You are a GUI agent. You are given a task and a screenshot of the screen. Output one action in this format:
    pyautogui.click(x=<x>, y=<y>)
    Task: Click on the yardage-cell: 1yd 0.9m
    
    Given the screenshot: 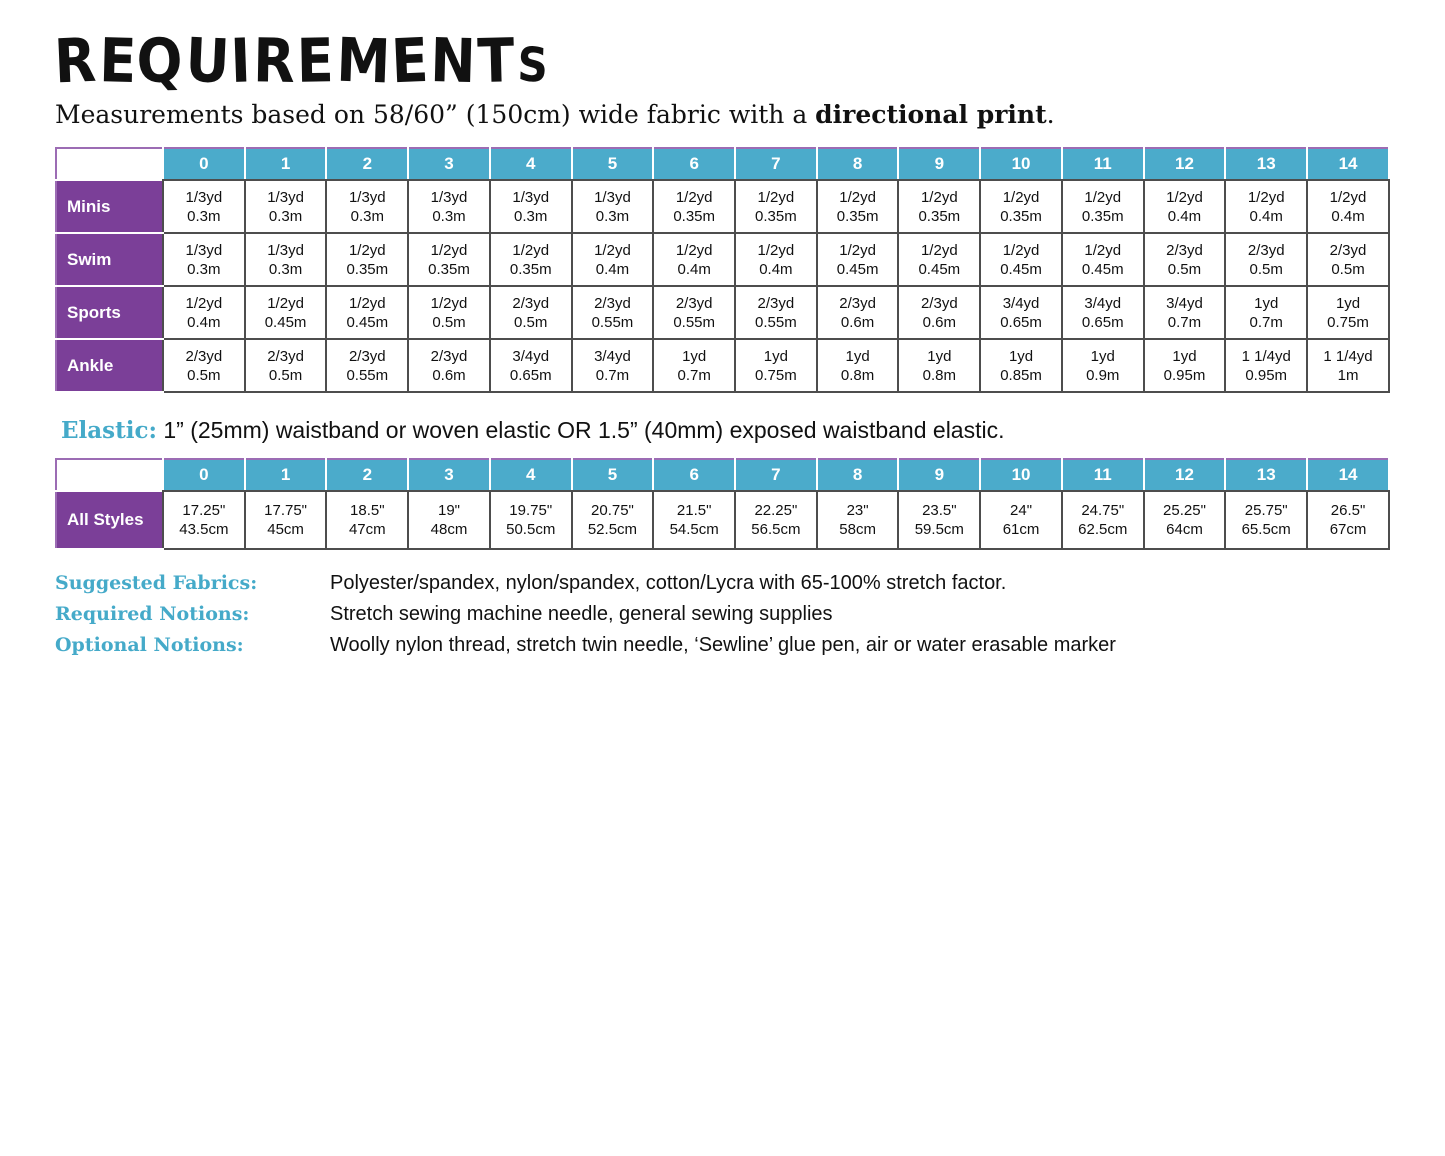 What is the action you would take?
    pyautogui.click(x=1102, y=365)
    